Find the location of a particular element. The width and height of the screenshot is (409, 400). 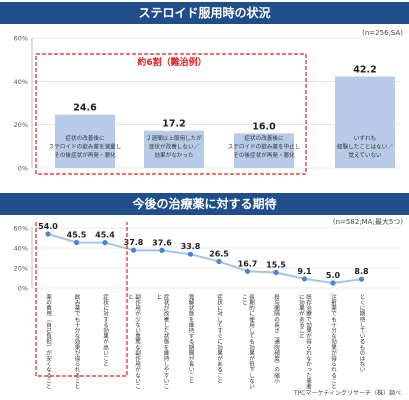

point-value-label: 15.5 is located at coordinates (276, 265).